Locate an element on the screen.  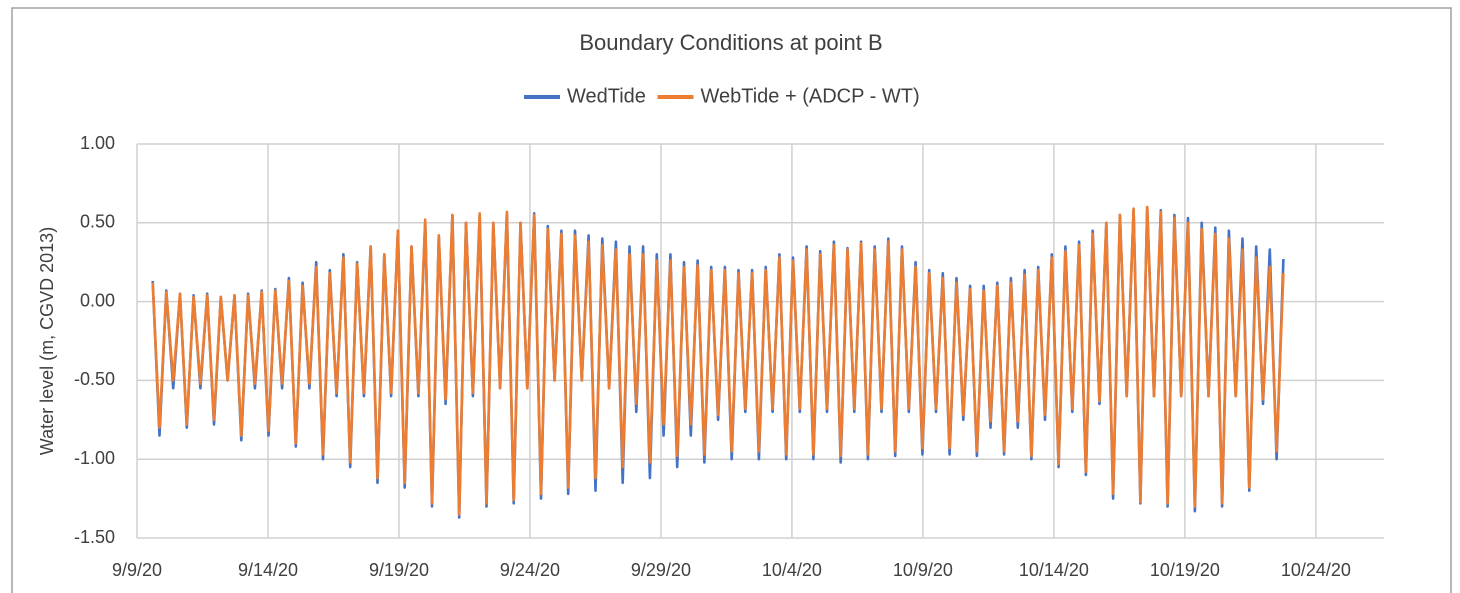
y-tick-label: -1.50 is located at coordinates (94, 537).